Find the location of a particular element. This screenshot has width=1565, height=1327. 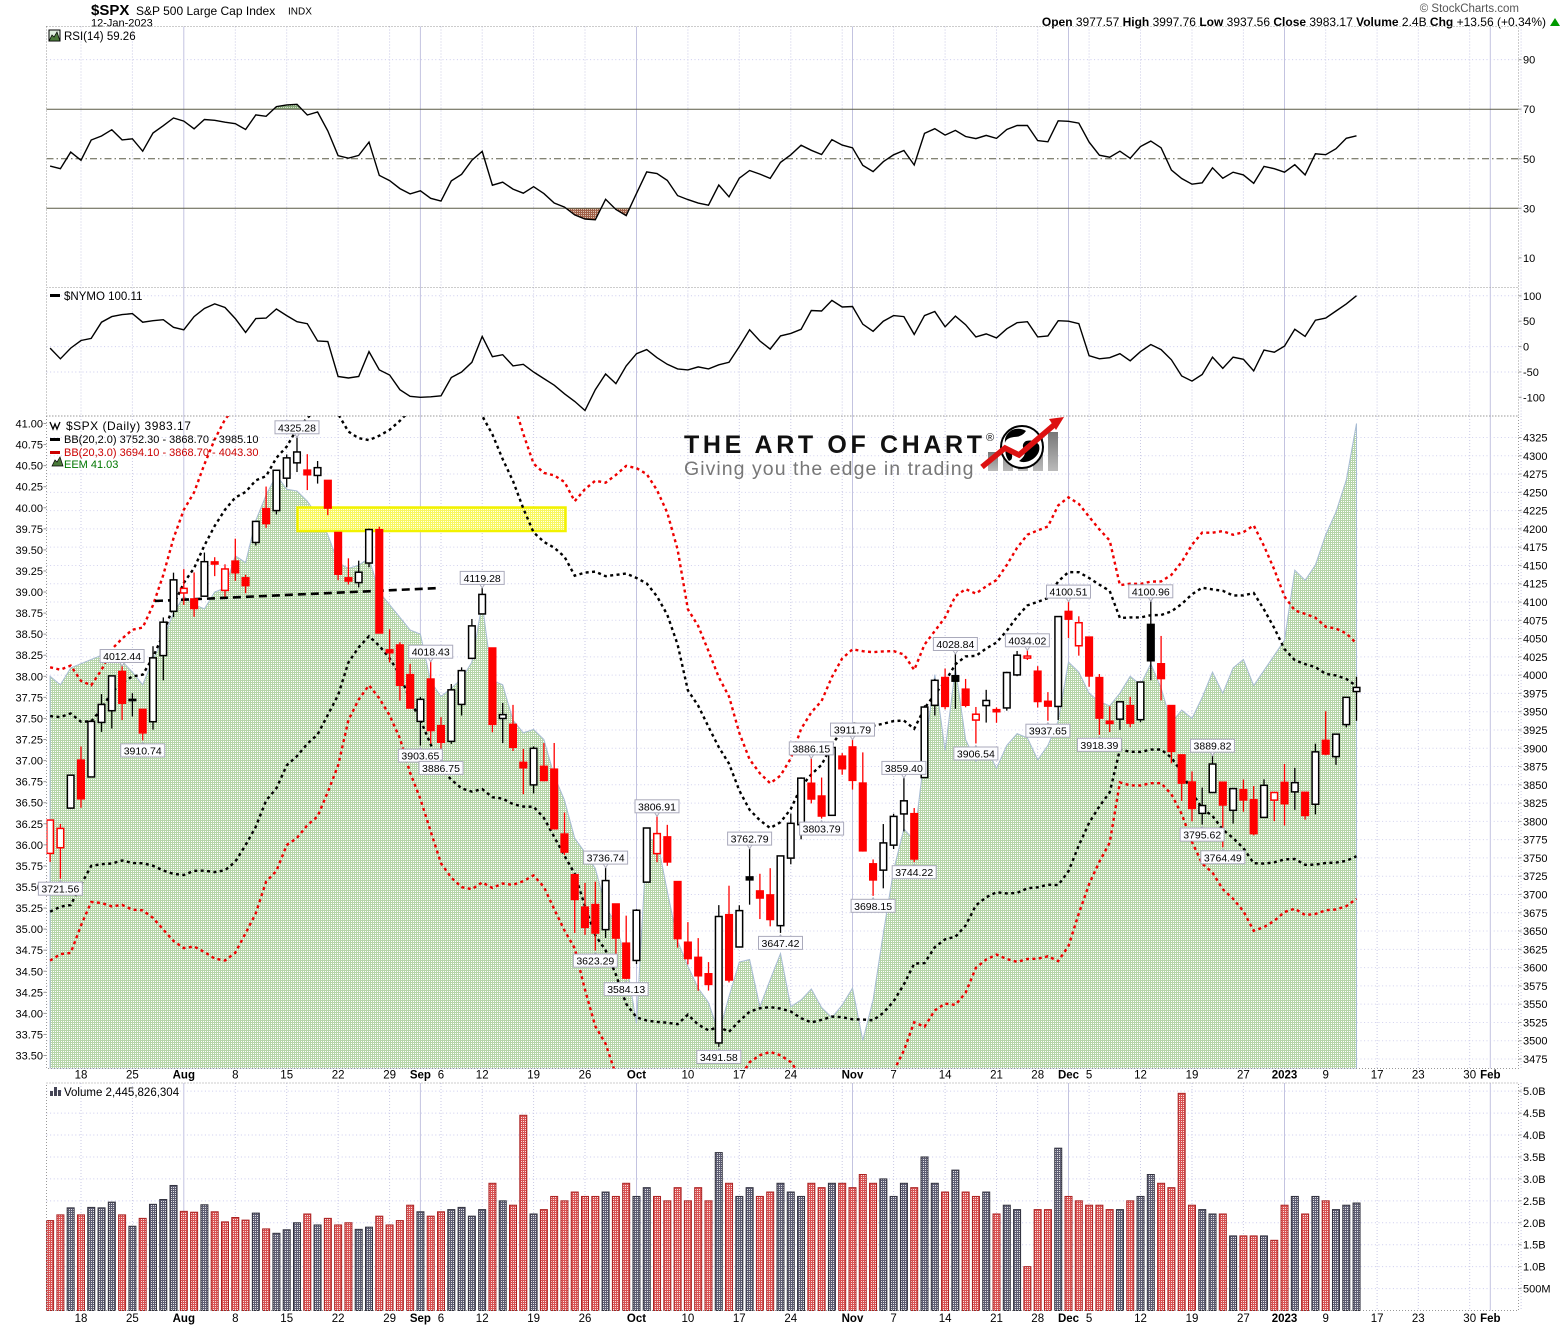

svg-text: 3491.58 is located at coordinates (719, 1058).